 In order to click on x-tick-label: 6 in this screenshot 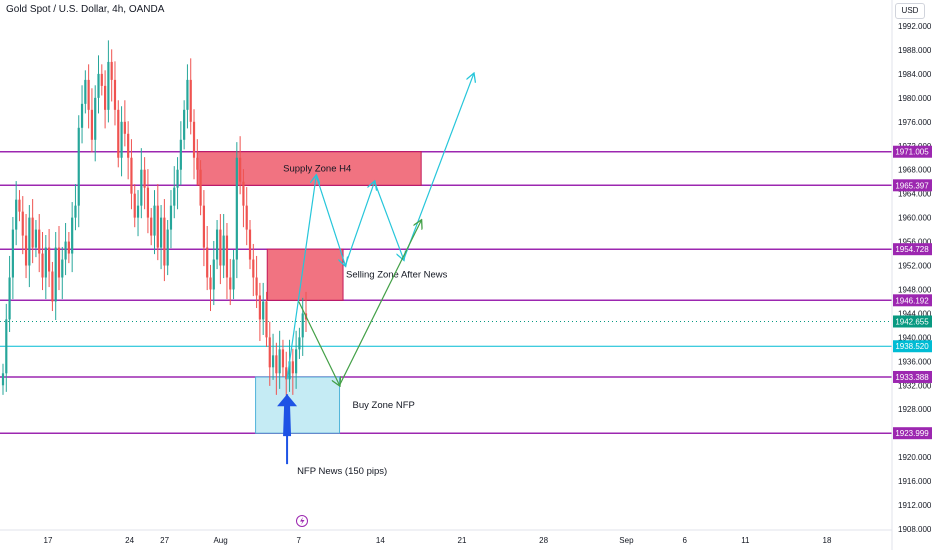, I will do `click(685, 540)`.